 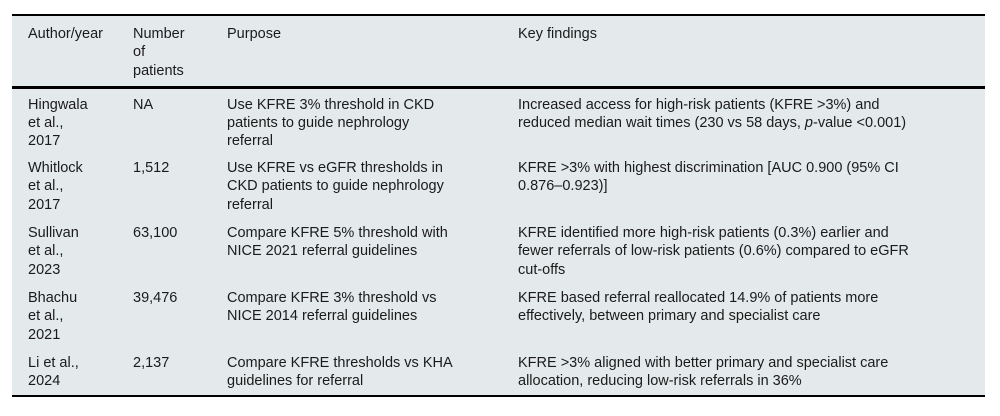 What do you see at coordinates (53, 251) in the screenshot?
I see `author-year-cell: Sullivan et al., 2023` at bounding box center [53, 251].